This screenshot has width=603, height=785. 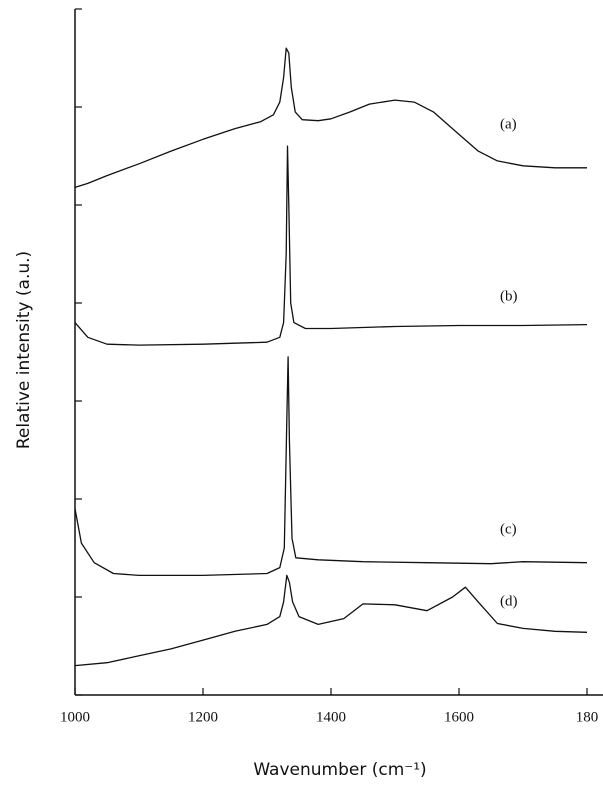 I want to click on series-label: (b), so click(x=509, y=296).